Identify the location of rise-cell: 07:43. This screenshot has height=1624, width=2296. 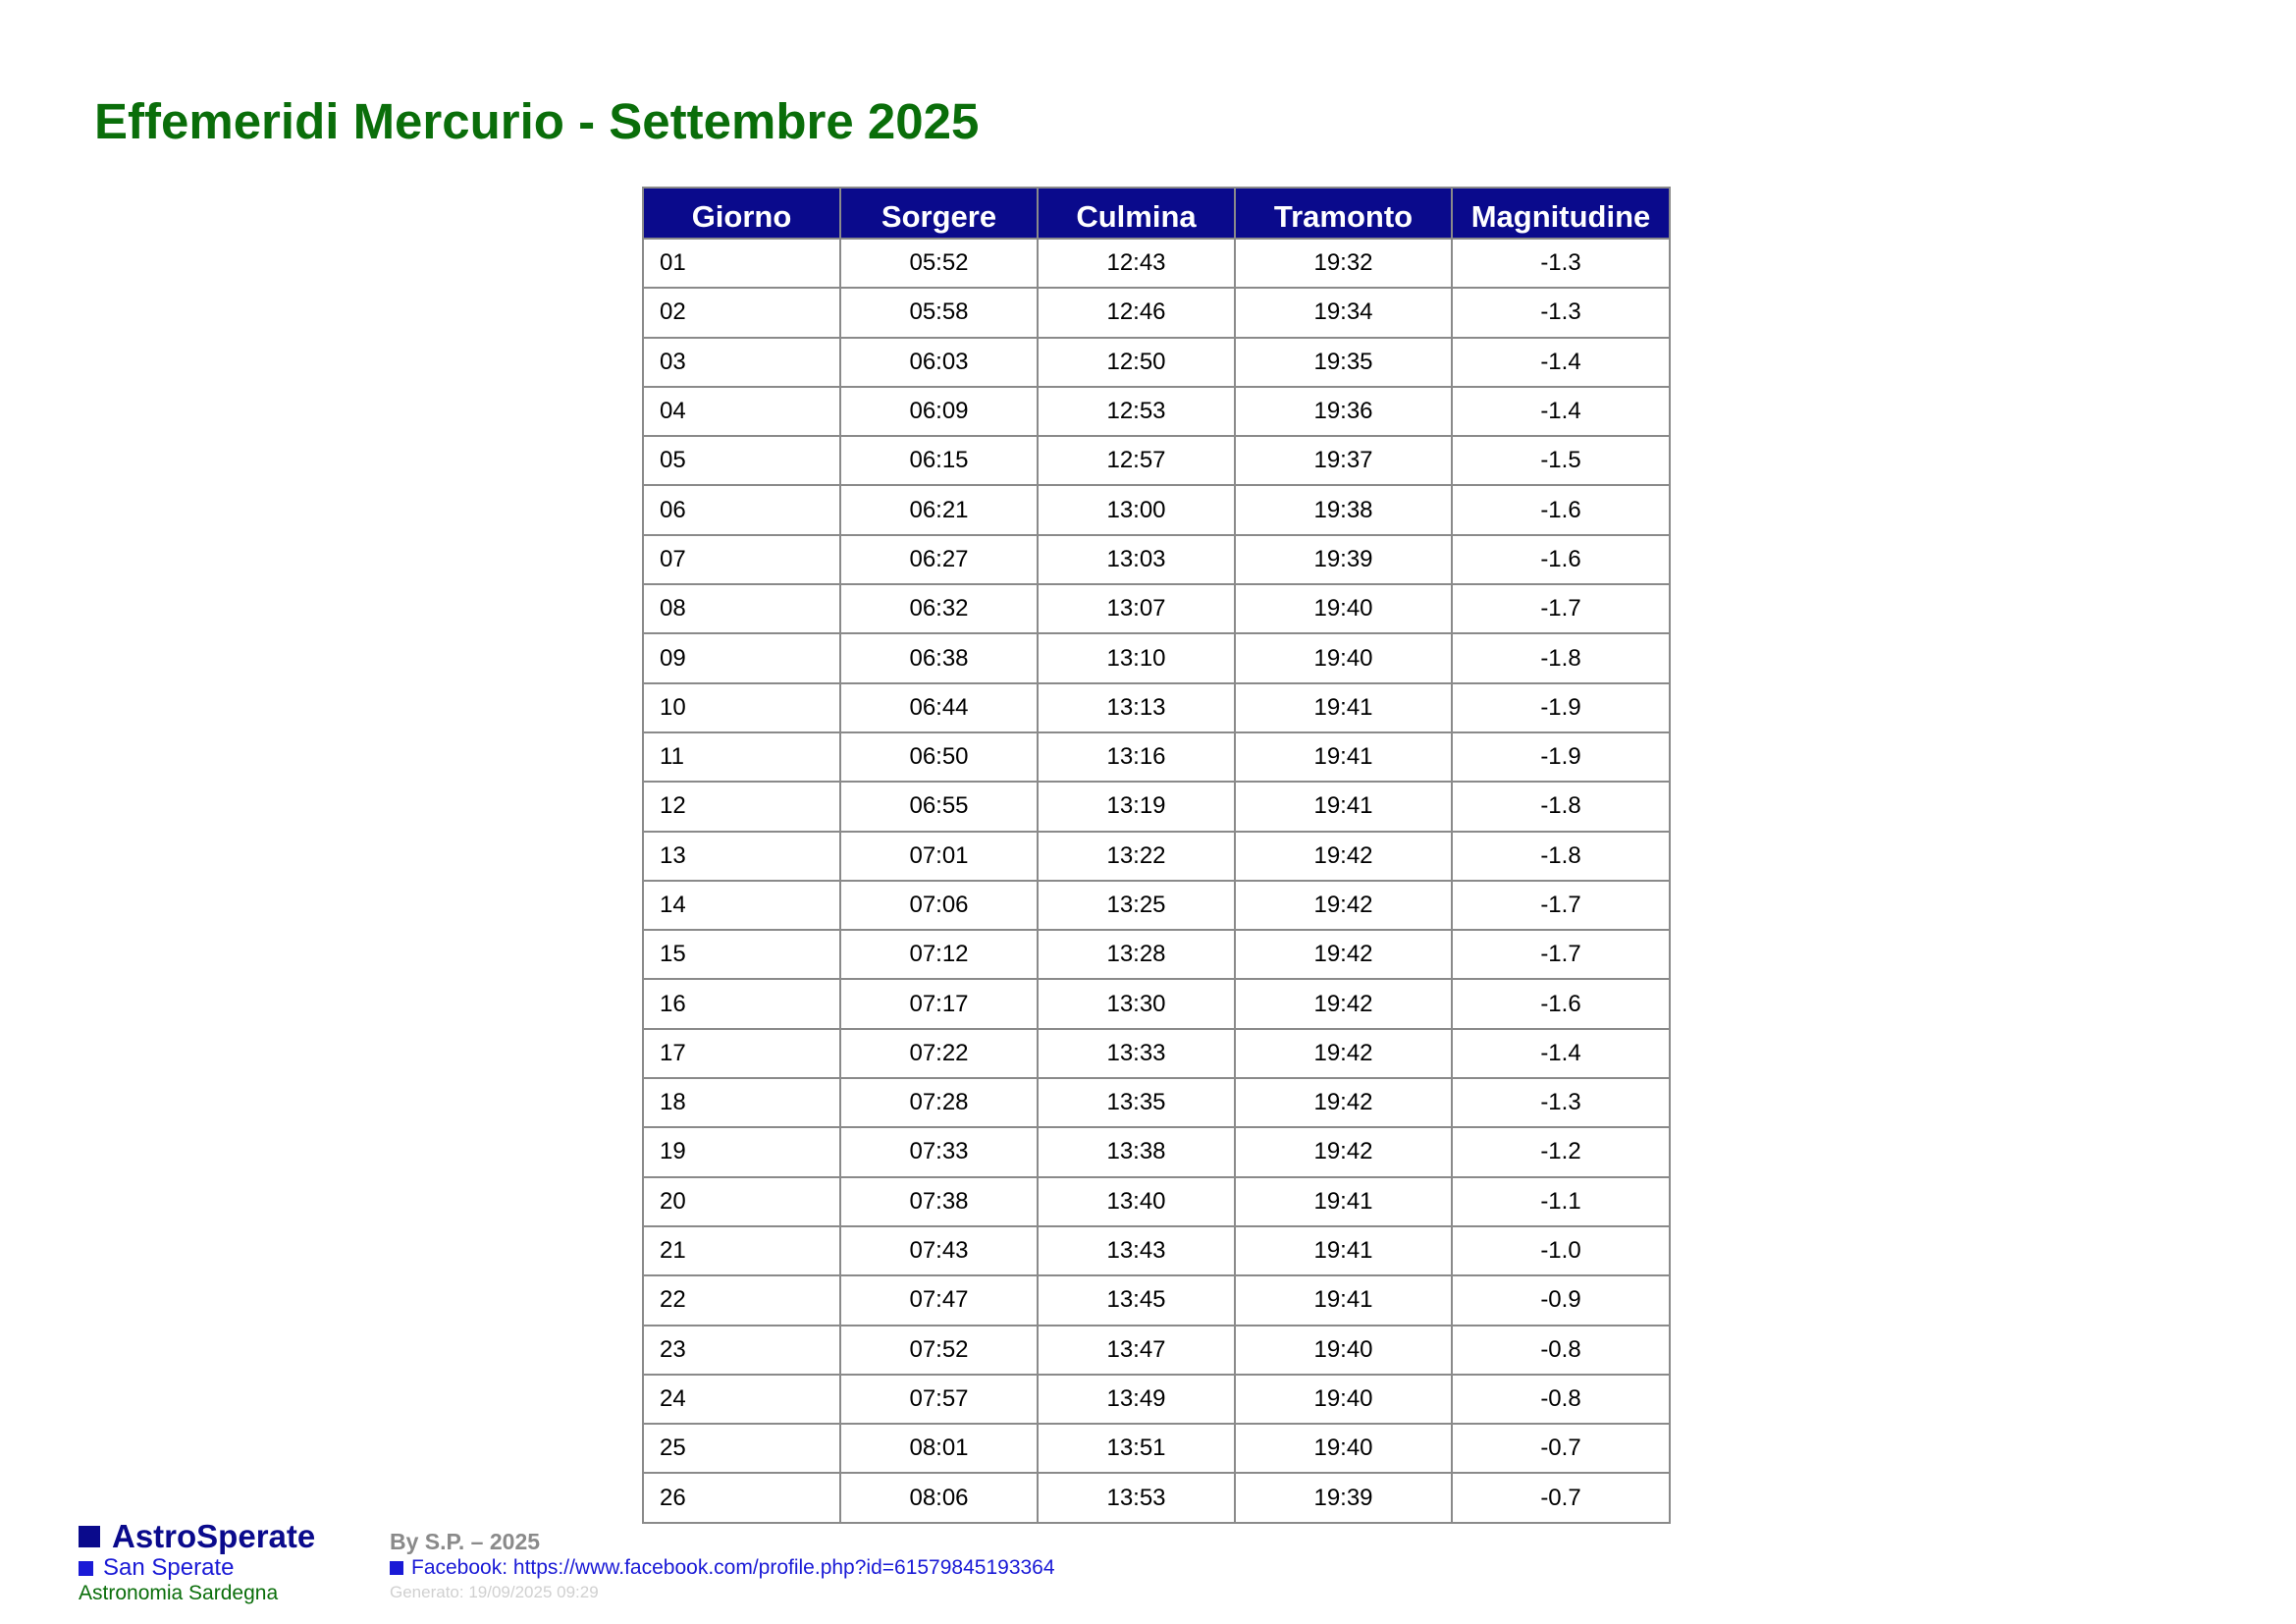
(939, 1250).